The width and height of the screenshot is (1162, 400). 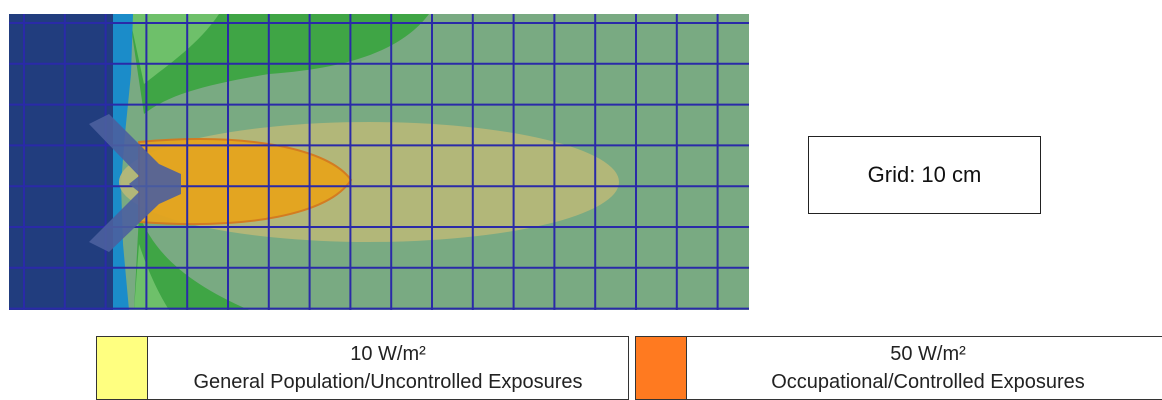 What do you see at coordinates (924, 175) in the screenshot?
I see `grid-scale-label: Grid: 10 cm` at bounding box center [924, 175].